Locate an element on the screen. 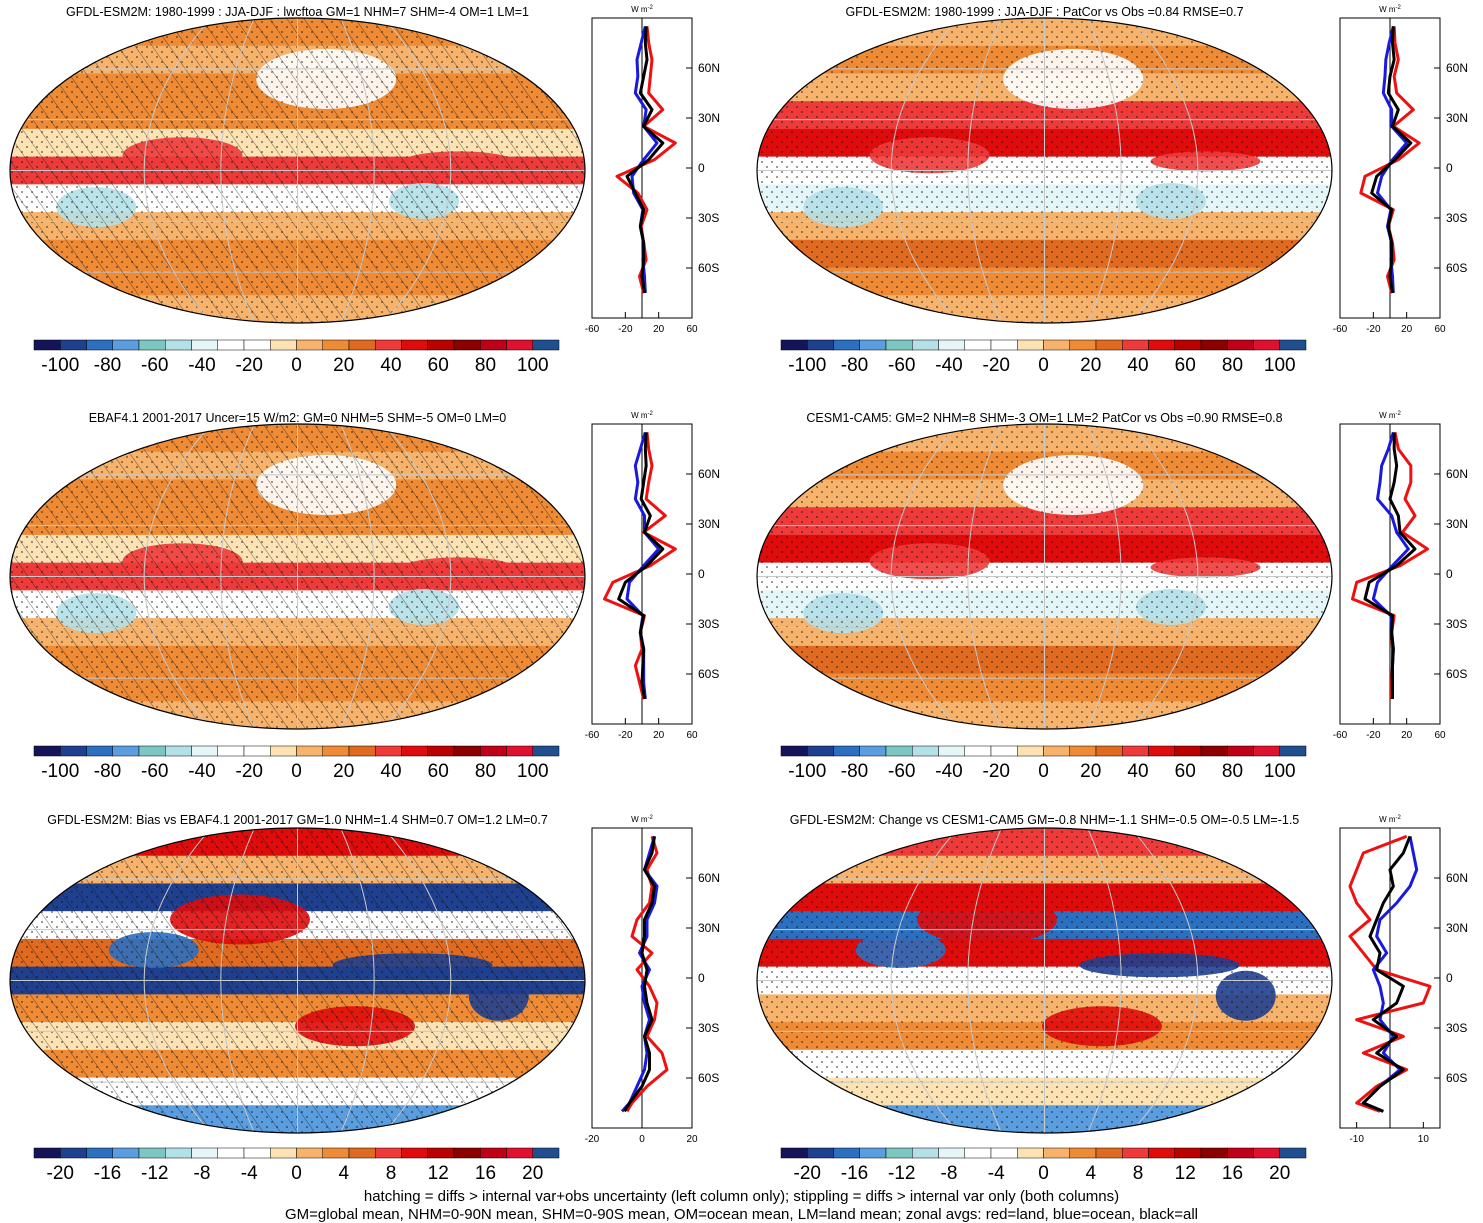  y-tick-label: 30S is located at coordinates (1456, 1028).